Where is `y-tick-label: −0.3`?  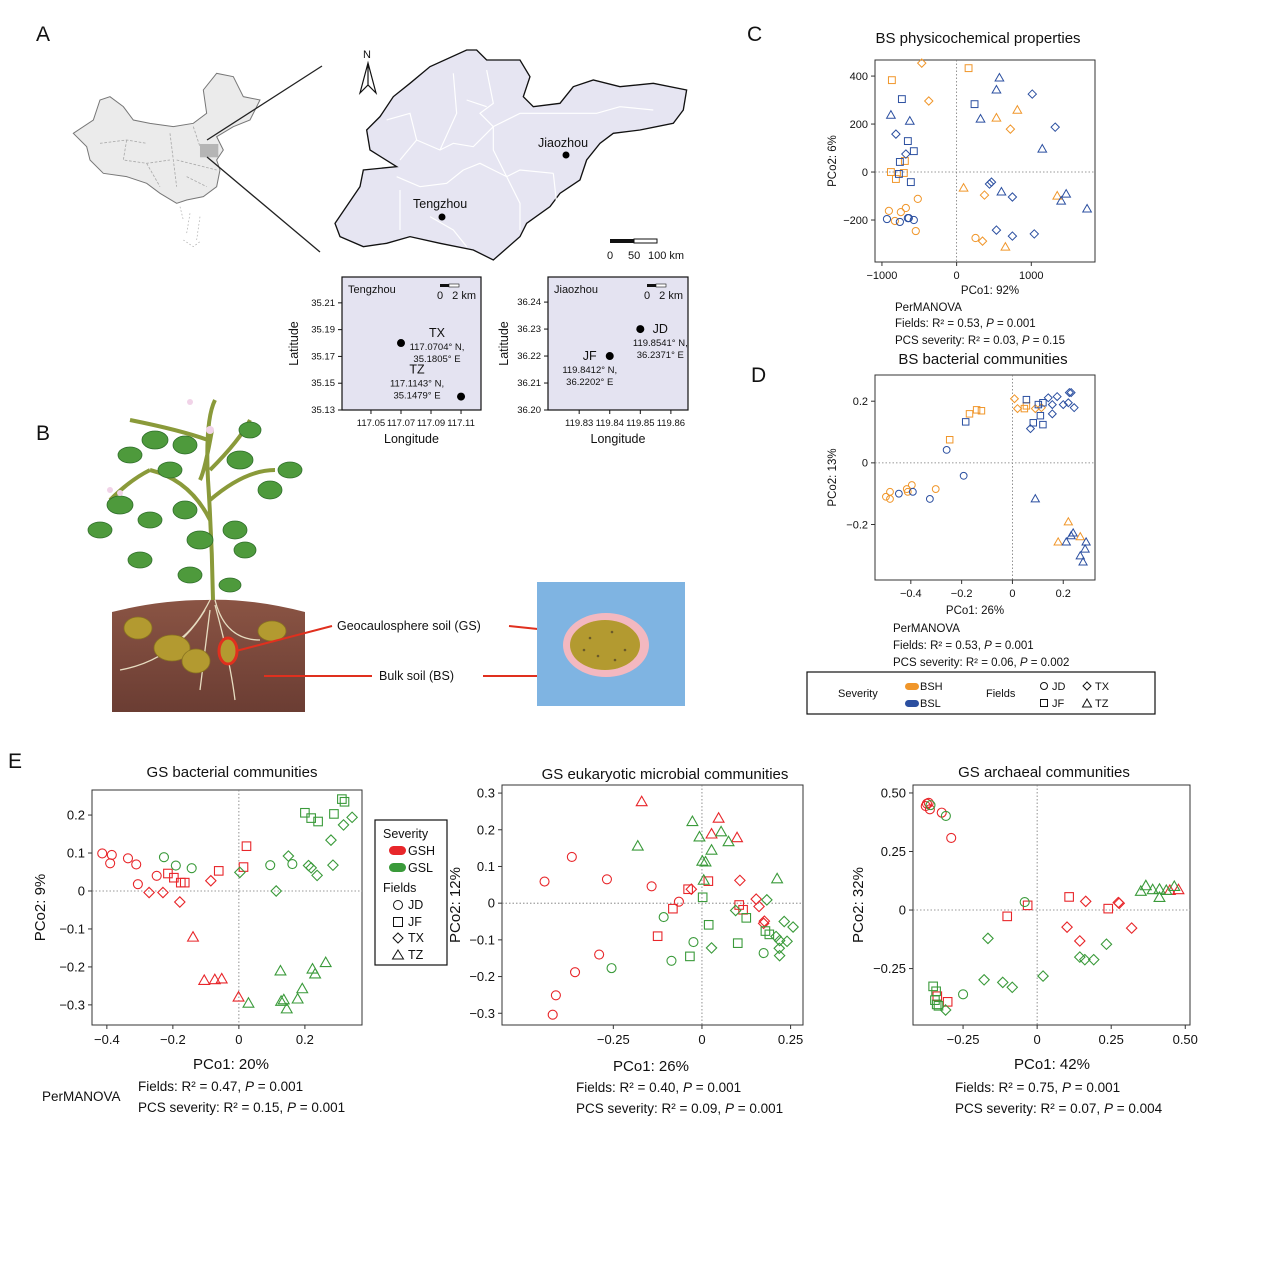 y-tick-label: −0.3 is located at coordinates (482, 1013).